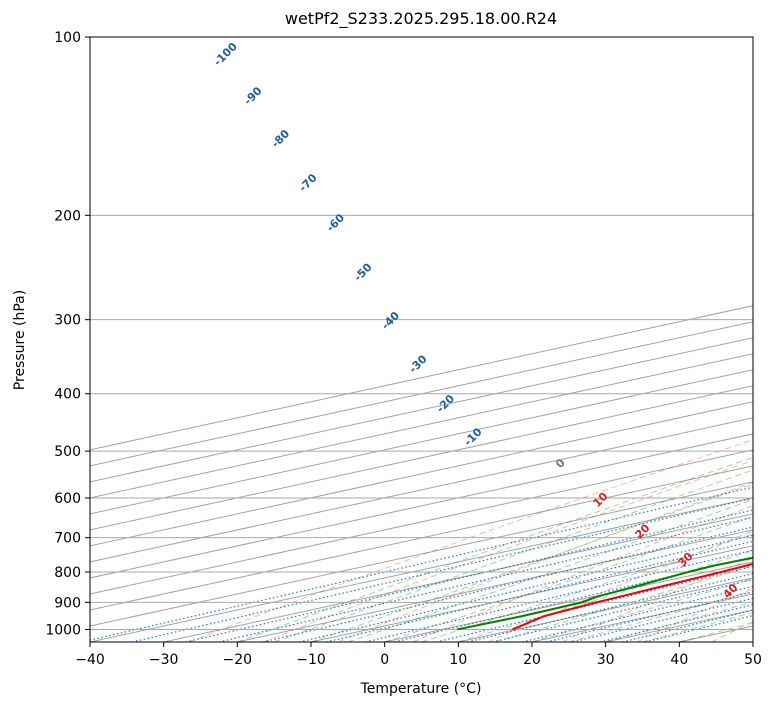 The height and width of the screenshot is (708, 775). Describe the element at coordinates (362, 271) in the screenshot. I see `isotherm-label: -50` at that location.